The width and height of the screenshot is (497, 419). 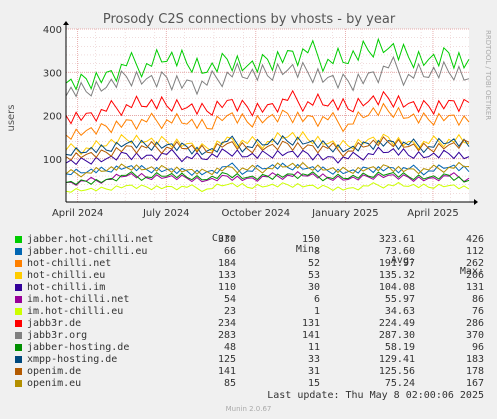 I want to click on legend-name: xmpp-hosting.de, so click(x=72, y=359).